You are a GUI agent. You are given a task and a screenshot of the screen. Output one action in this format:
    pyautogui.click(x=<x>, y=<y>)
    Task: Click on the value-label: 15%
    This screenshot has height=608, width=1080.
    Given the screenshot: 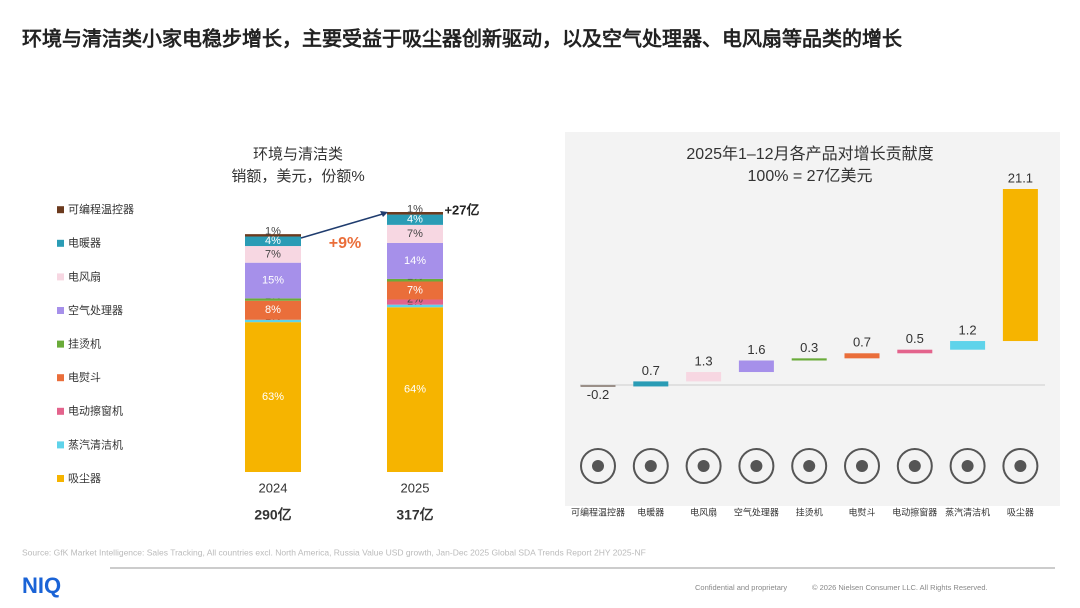 What is the action you would take?
    pyautogui.click(x=273, y=280)
    